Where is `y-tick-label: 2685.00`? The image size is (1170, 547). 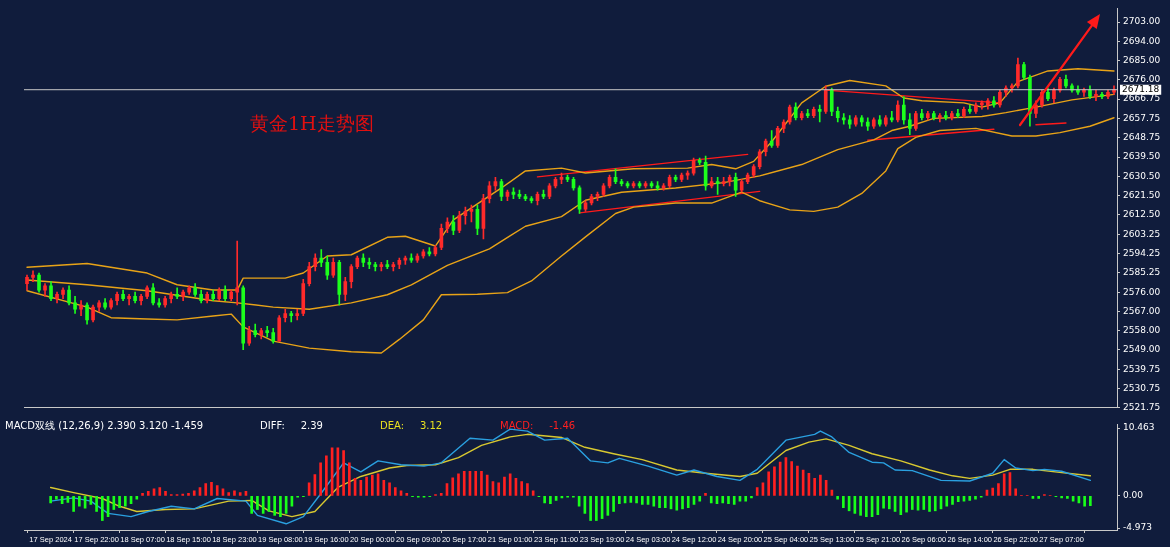 y-tick-label: 2685.00 is located at coordinates (1142, 59).